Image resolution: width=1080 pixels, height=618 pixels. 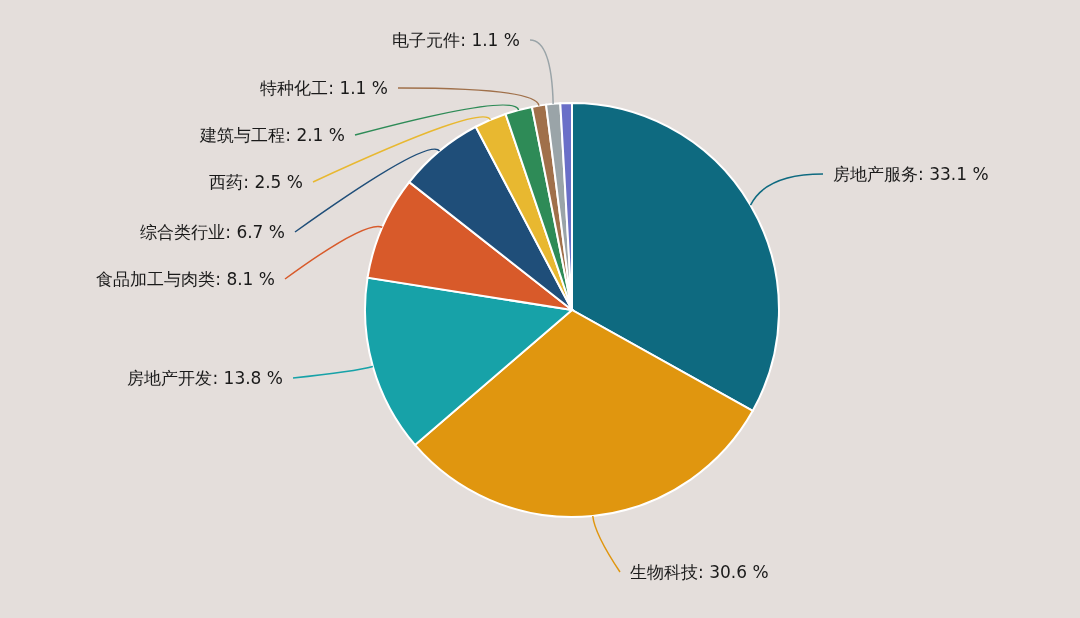 What do you see at coordinates (272, 135) in the screenshot?
I see `slice-label: 建筑与工程: 2.1 %` at bounding box center [272, 135].